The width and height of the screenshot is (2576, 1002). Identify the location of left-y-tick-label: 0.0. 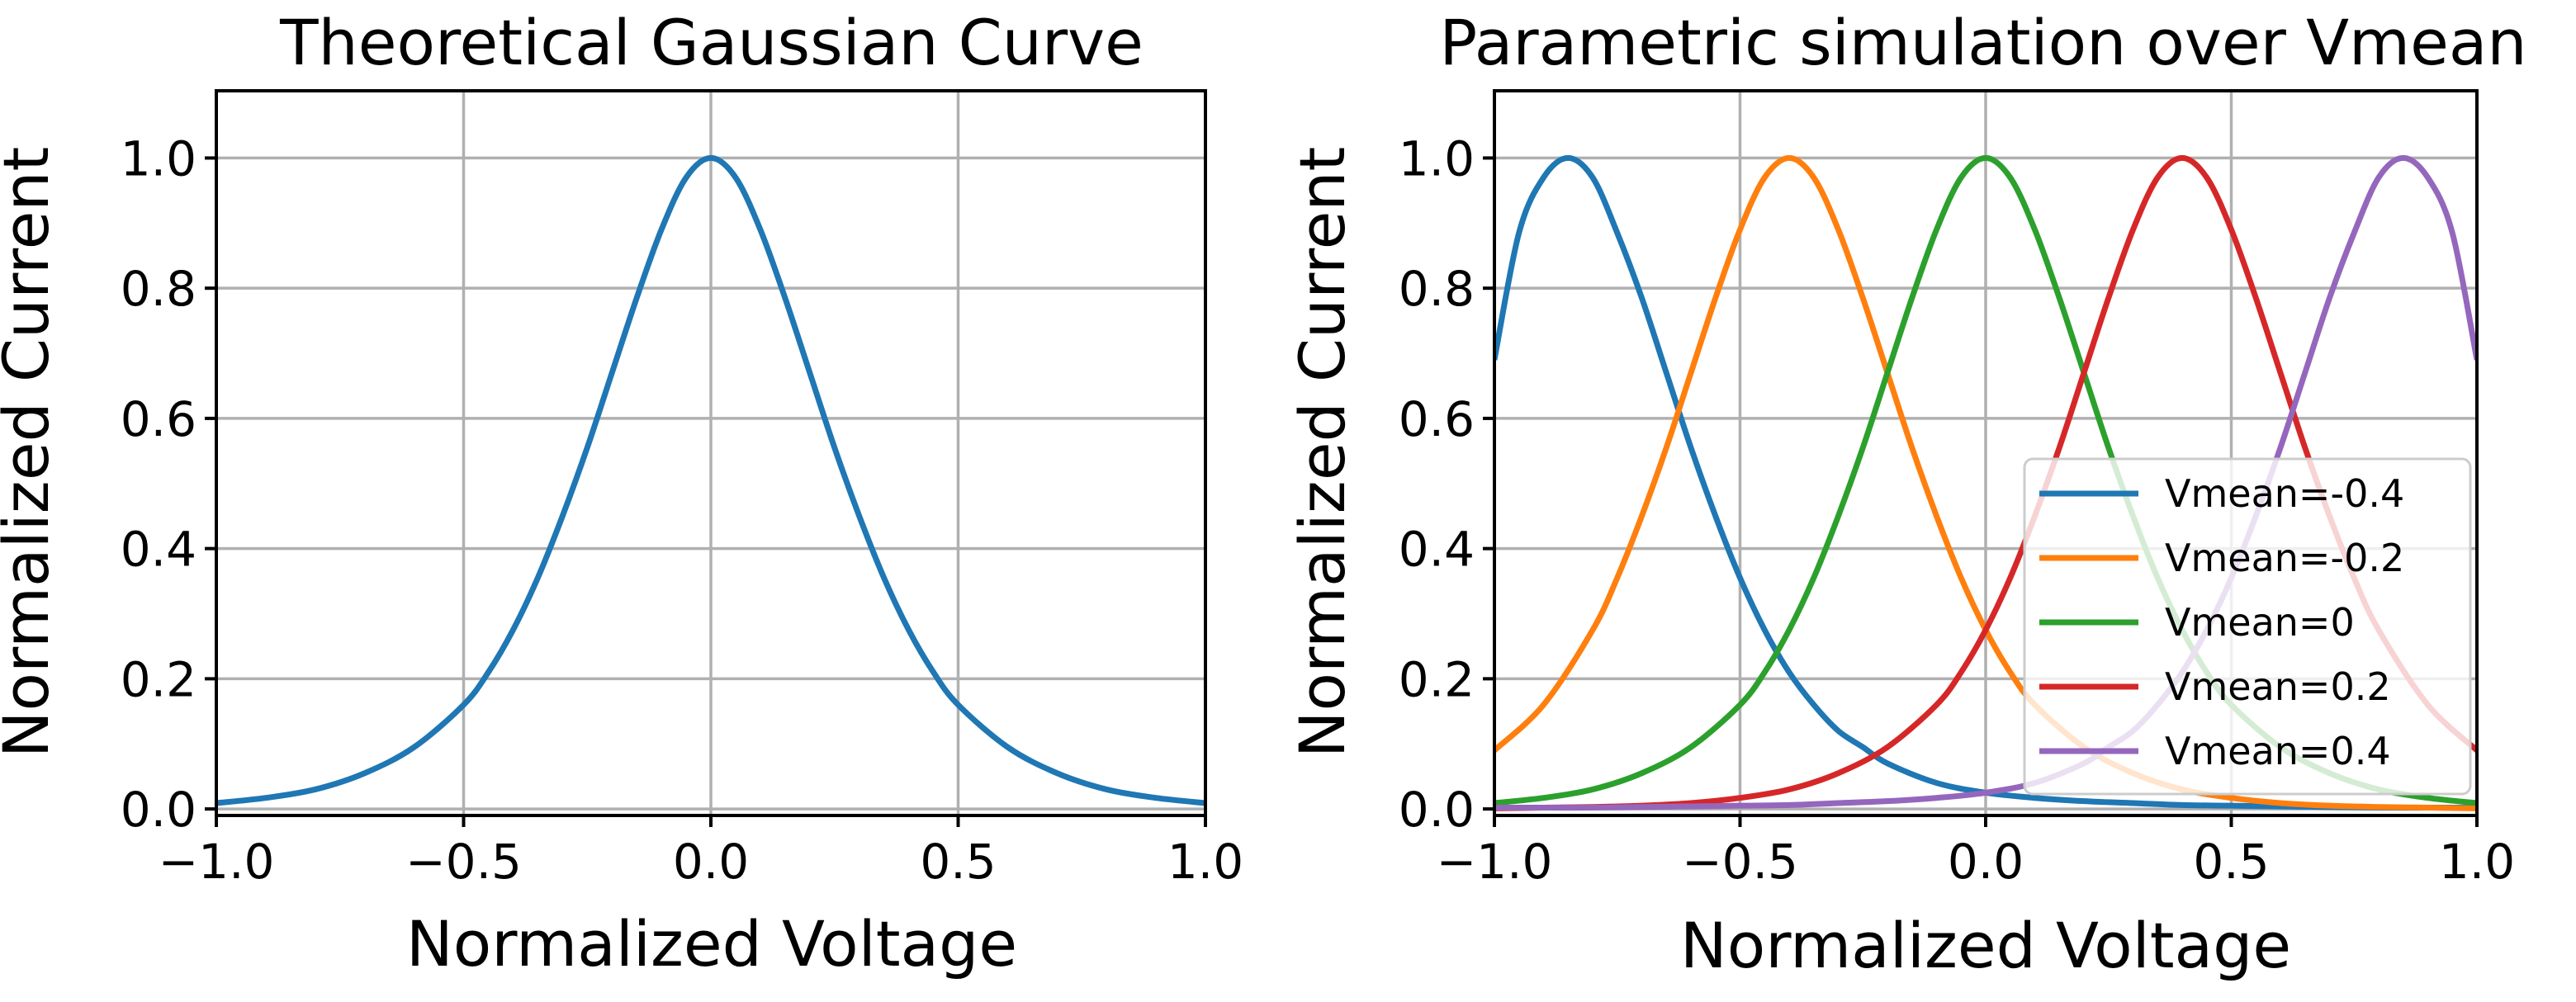
(159, 810).